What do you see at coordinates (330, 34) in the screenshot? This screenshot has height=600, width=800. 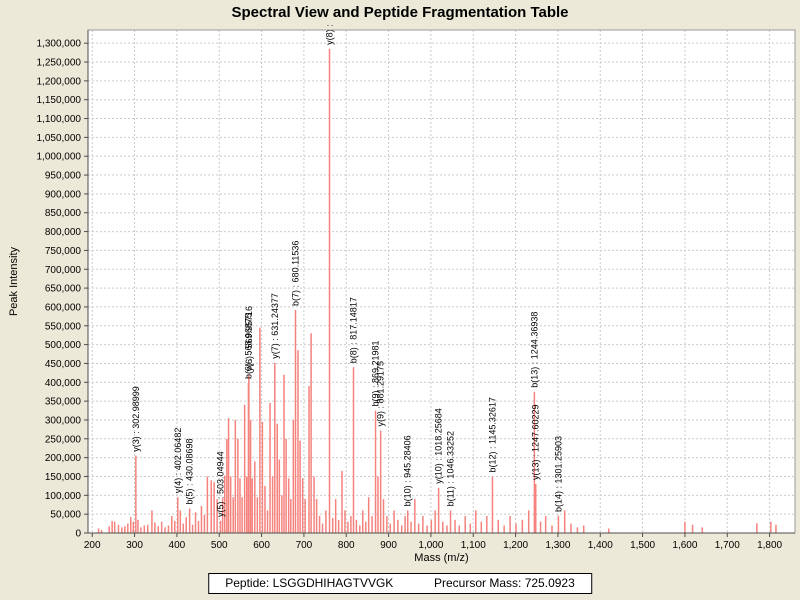 I see `peak-label: y(8) :` at bounding box center [330, 34].